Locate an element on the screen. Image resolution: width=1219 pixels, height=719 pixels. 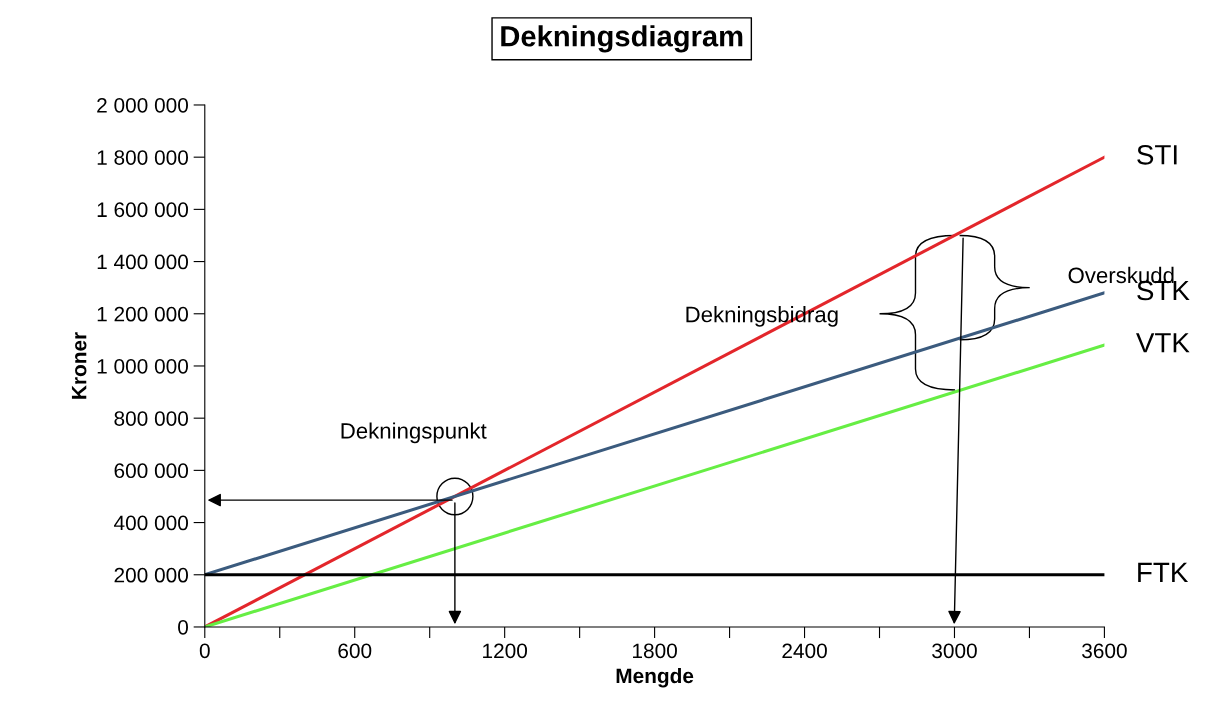
chart-title: Dekningsdiagram is located at coordinates (622, 39).